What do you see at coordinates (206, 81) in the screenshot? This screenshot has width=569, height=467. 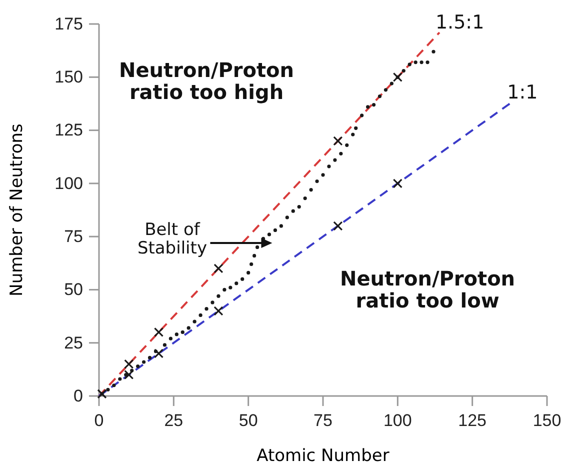 I see `annotation: Neutron/Proton ratio too high` at bounding box center [206, 81].